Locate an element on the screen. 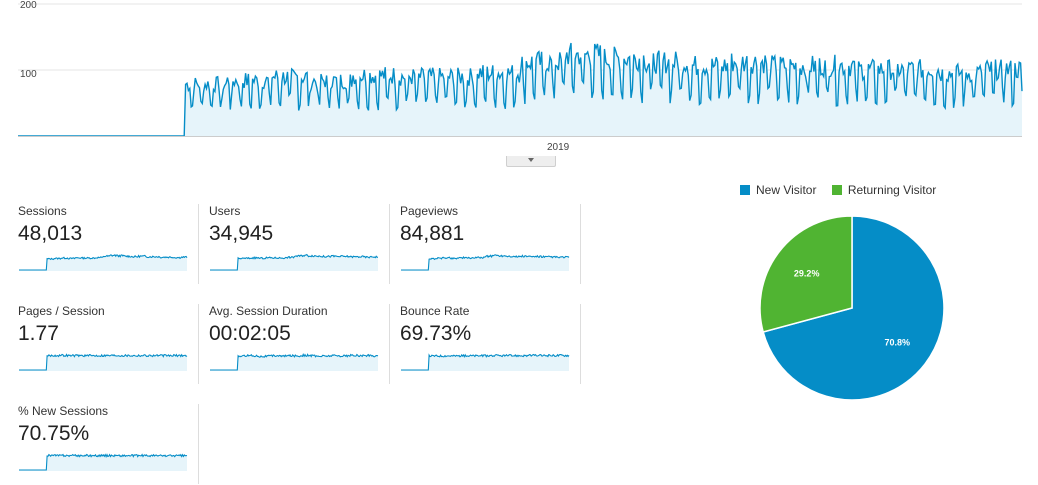 This screenshot has width=1038, height=485. metric-value: 48,013 is located at coordinates (50, 233).